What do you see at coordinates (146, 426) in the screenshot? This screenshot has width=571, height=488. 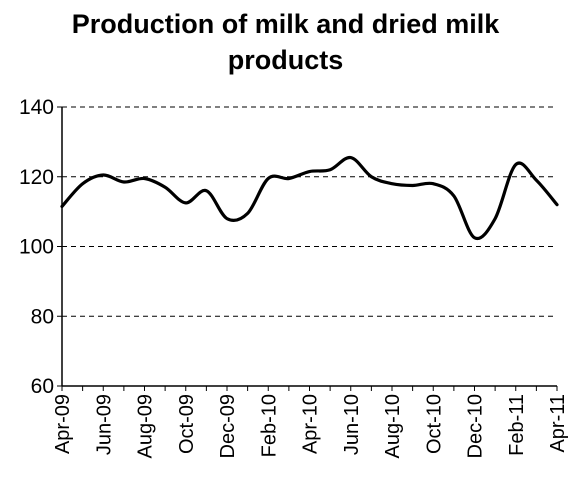 I see `x-tick-label: Aug-09` at bounding box center [146, 426].